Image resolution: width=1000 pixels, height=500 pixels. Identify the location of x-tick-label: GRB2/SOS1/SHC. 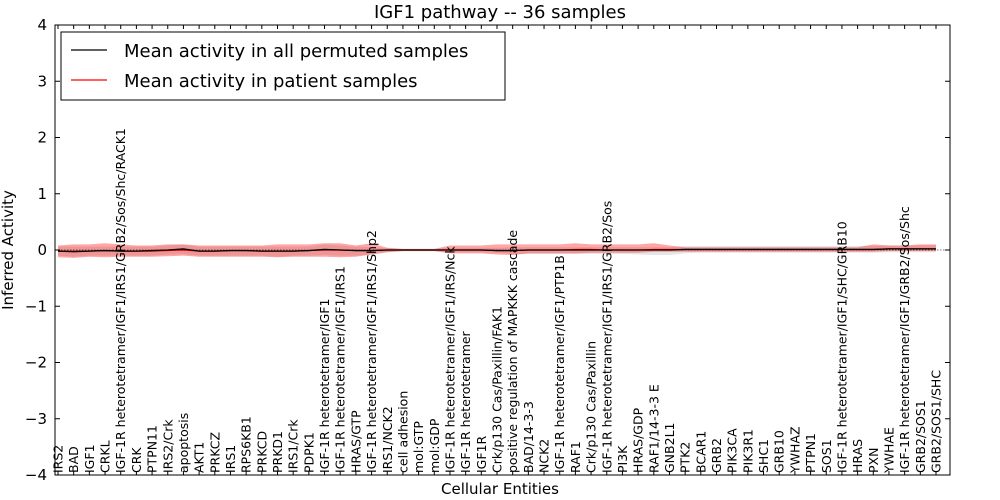
(936, 421).